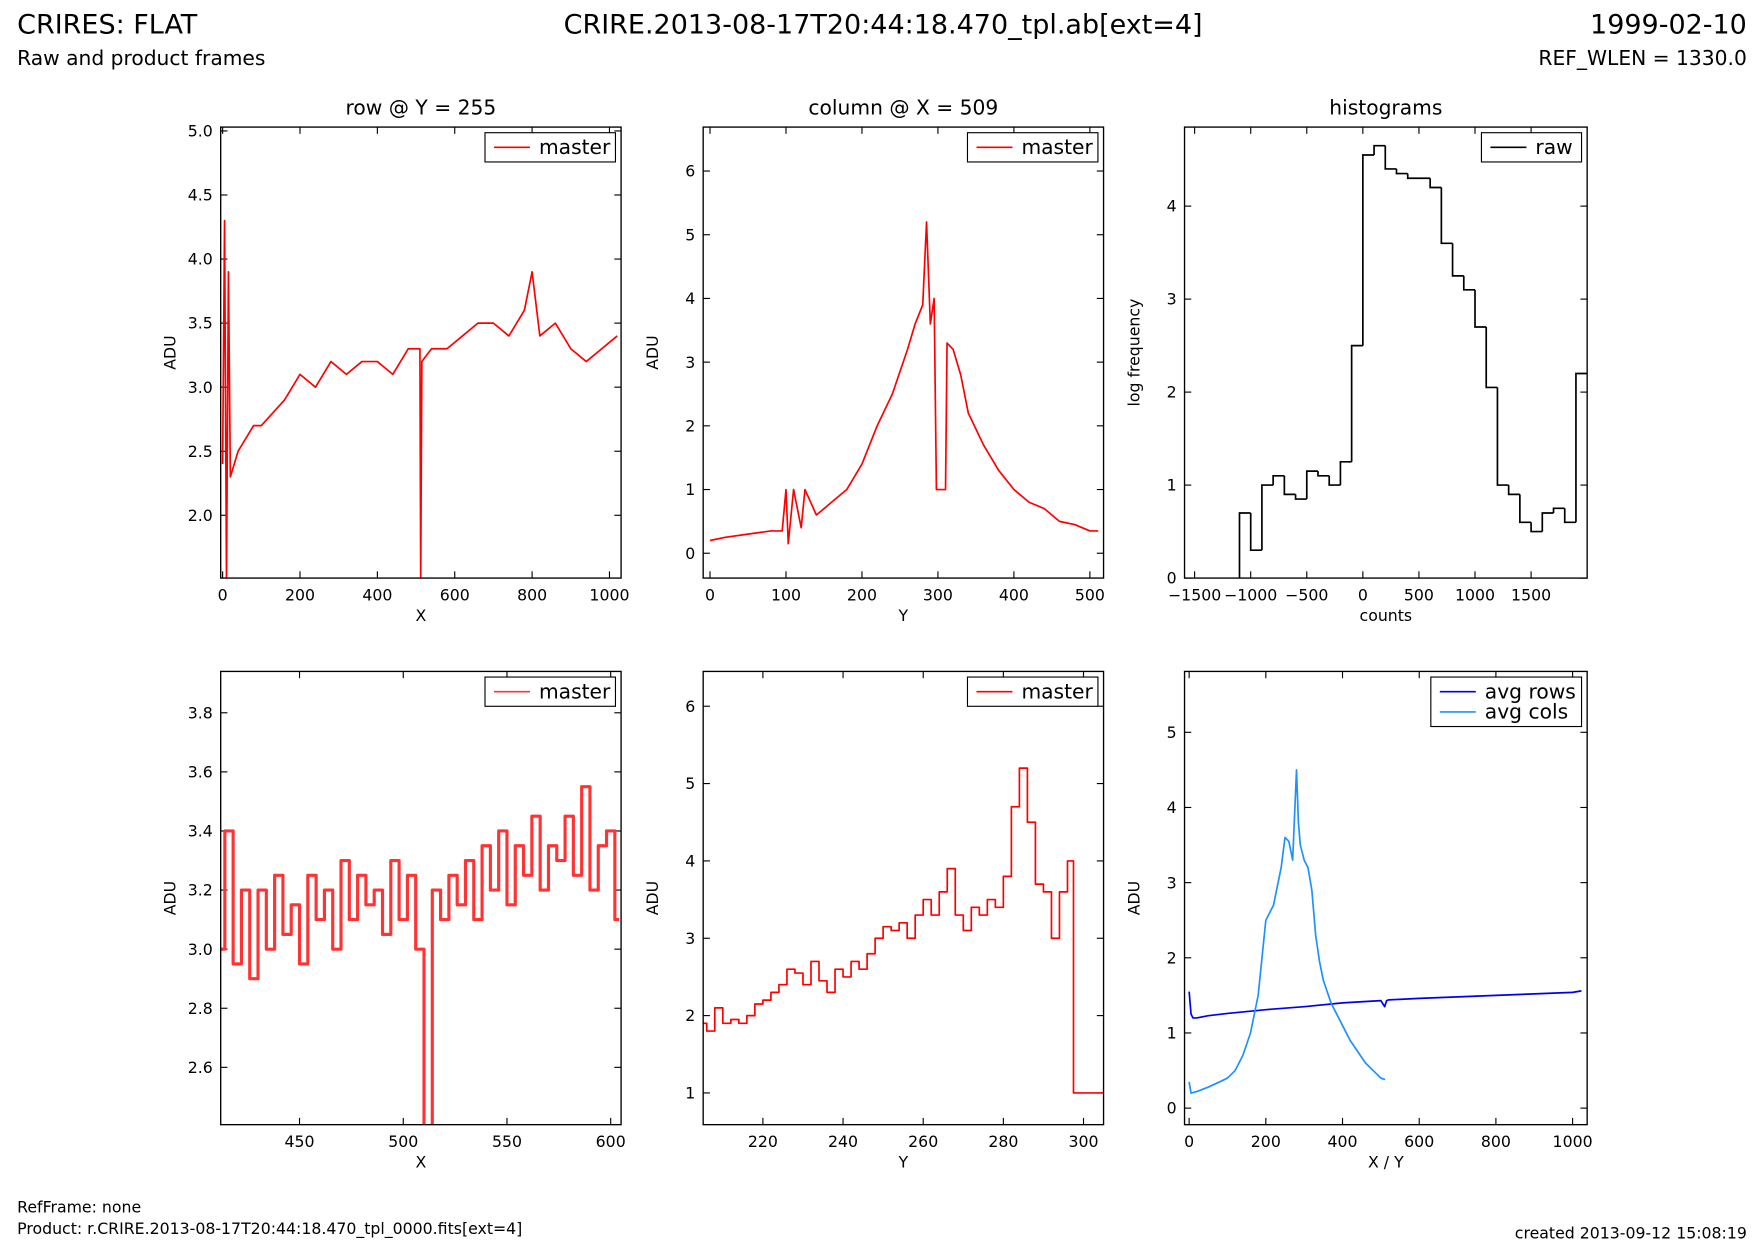 This screenshot has height=1245, width=1755. Describe the element at coordinates (200, 131) in the screenshot. I see `y-tick-label: 5.0` at that location.